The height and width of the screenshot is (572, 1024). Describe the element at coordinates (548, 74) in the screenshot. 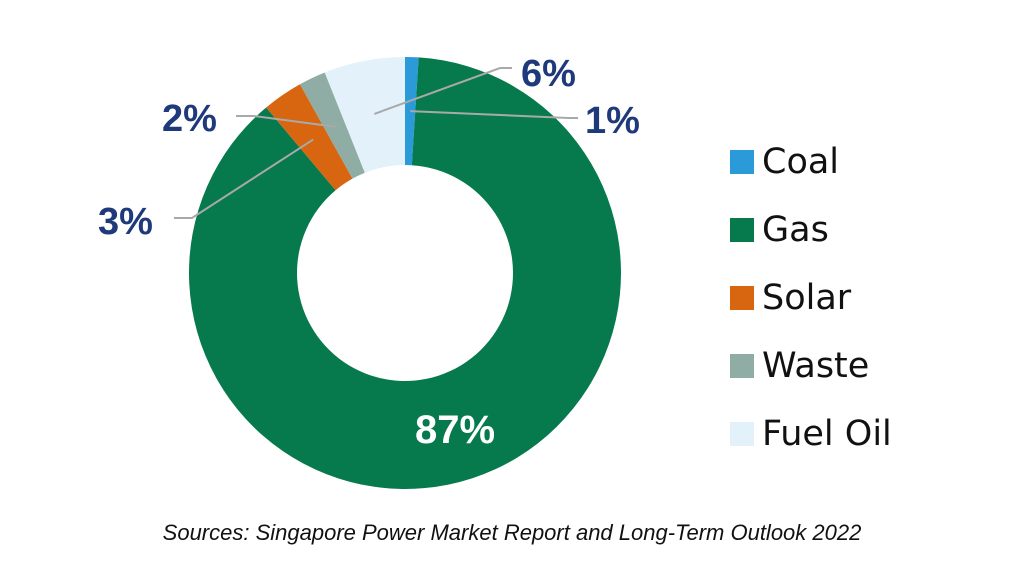

I see `label-fuel-oil: 6%` at that location.